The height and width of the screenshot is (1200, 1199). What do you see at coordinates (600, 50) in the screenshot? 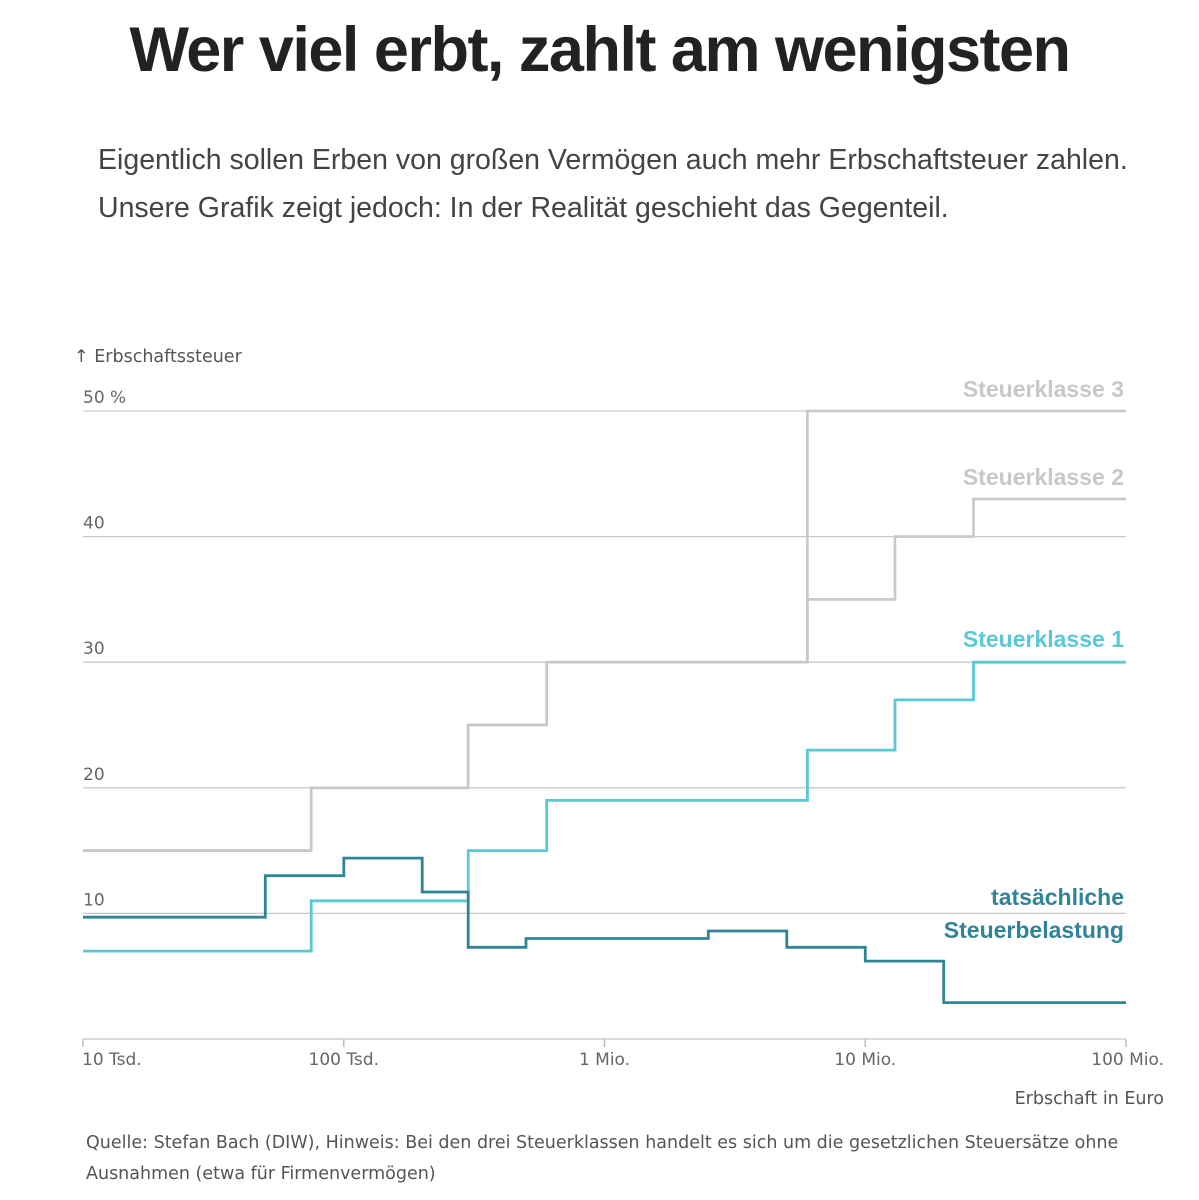
I see `chart-title: Wer viel erbt, zahlt am wenigsten` at bounding box center [600, 50].